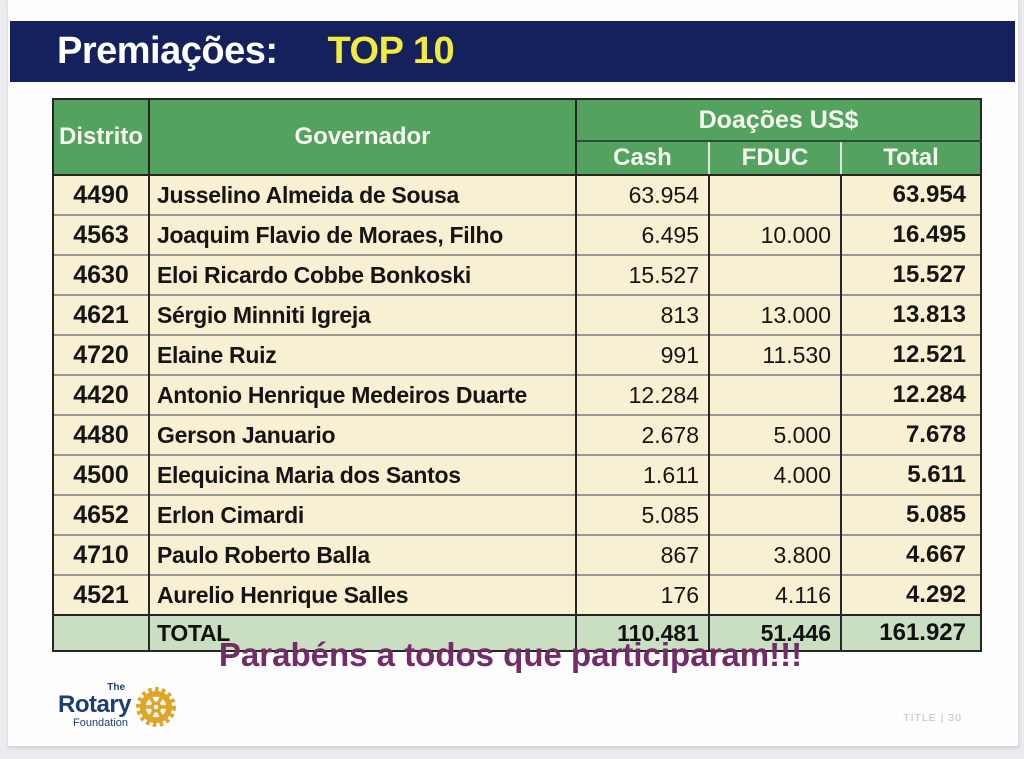 This screenshot has width=1024, height=759. Describe the element at coordinates (167, 51) in the screenshot. I see `slide-title: Premiações:` at that location.